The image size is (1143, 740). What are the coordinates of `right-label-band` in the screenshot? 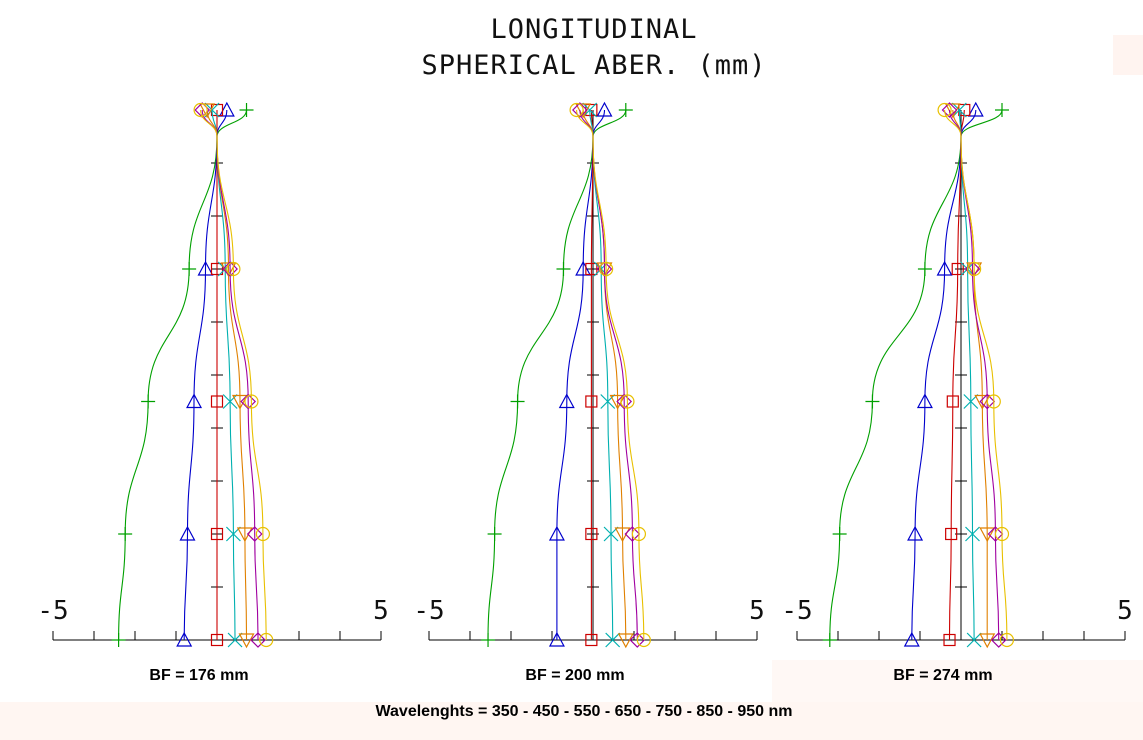 It's located at (957, 681).